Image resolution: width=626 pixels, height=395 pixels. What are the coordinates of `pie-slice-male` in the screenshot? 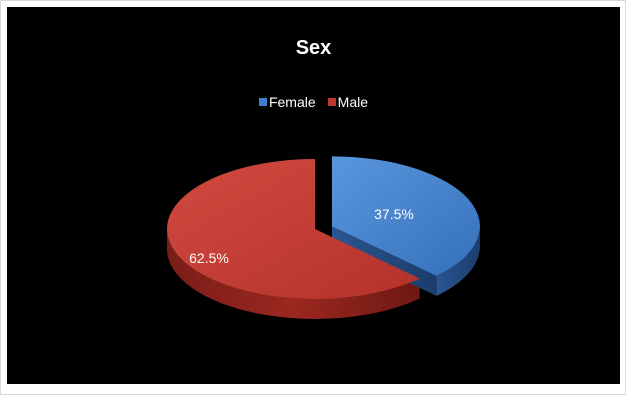 It's located at (293, 229).